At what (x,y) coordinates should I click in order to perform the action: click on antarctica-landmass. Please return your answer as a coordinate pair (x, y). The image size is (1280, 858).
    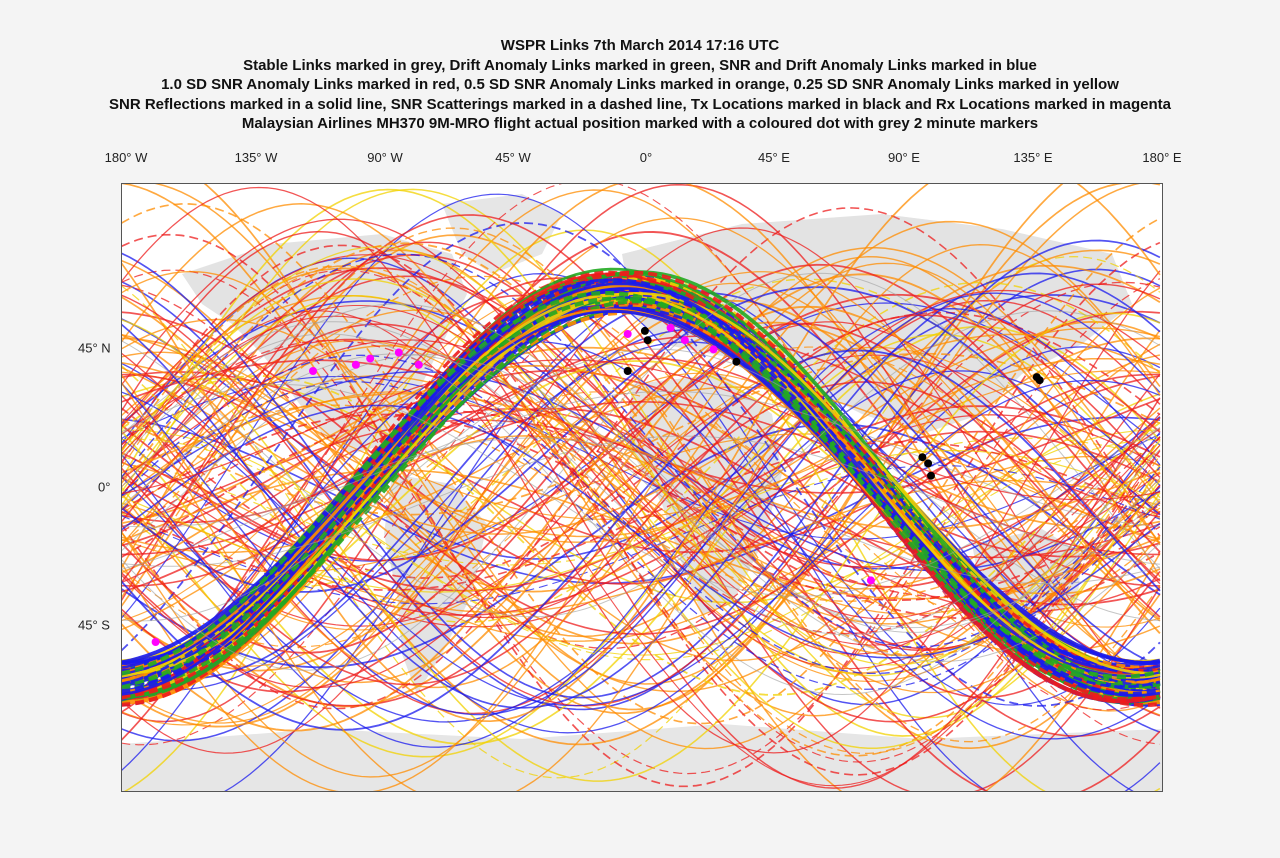
    Looking at the image, I should click on (642, 757).